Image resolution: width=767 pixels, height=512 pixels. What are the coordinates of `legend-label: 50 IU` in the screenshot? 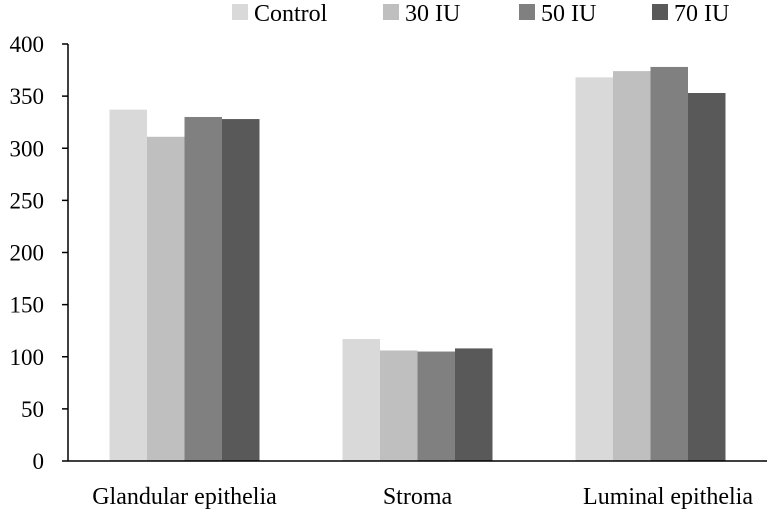 It's located at (568, 14).